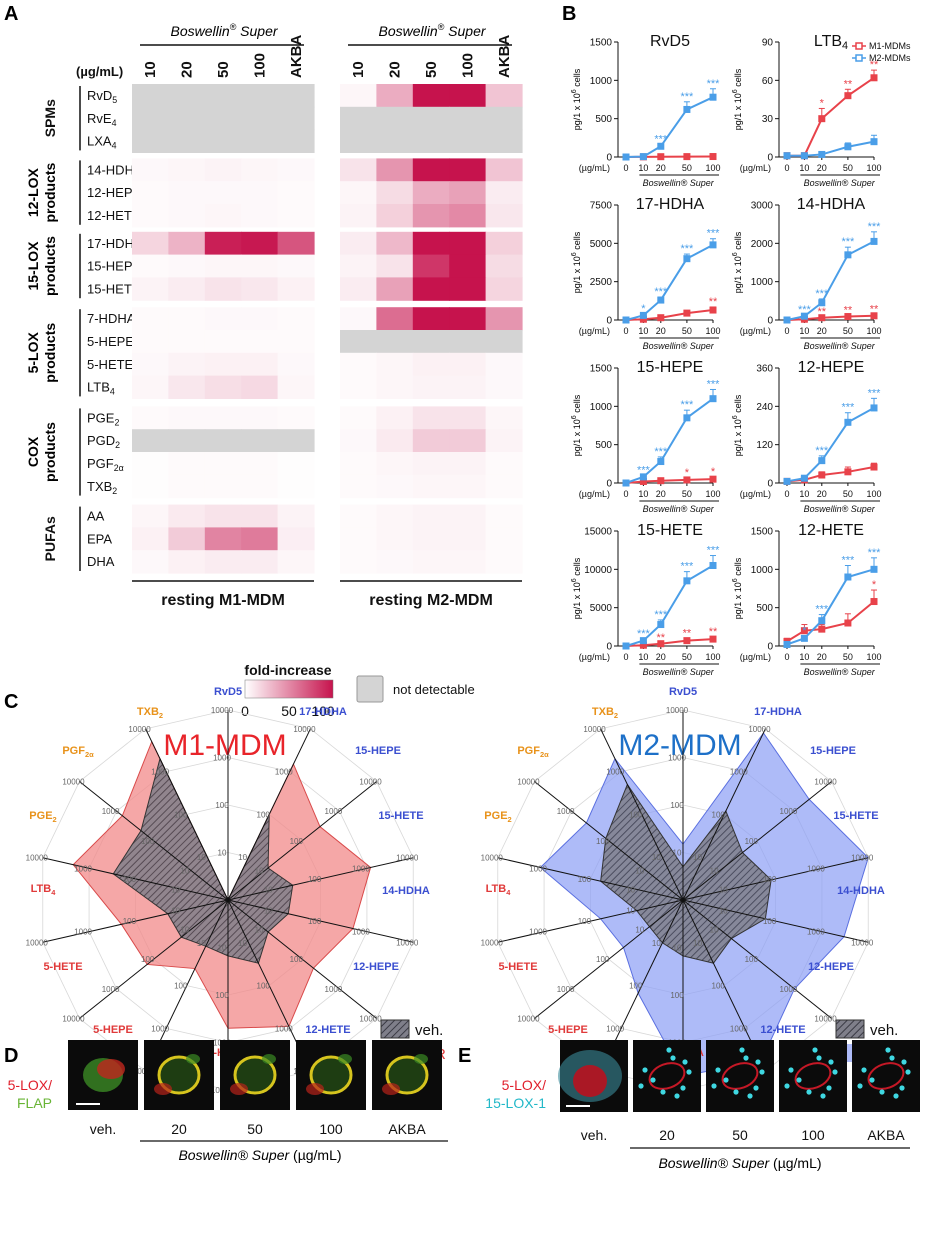 The image size is (934, 1257). What do you see at coordinates (735, 580) in the screenshot?
I see `ylabel-exp: 6` at bounding box center [735, 580].